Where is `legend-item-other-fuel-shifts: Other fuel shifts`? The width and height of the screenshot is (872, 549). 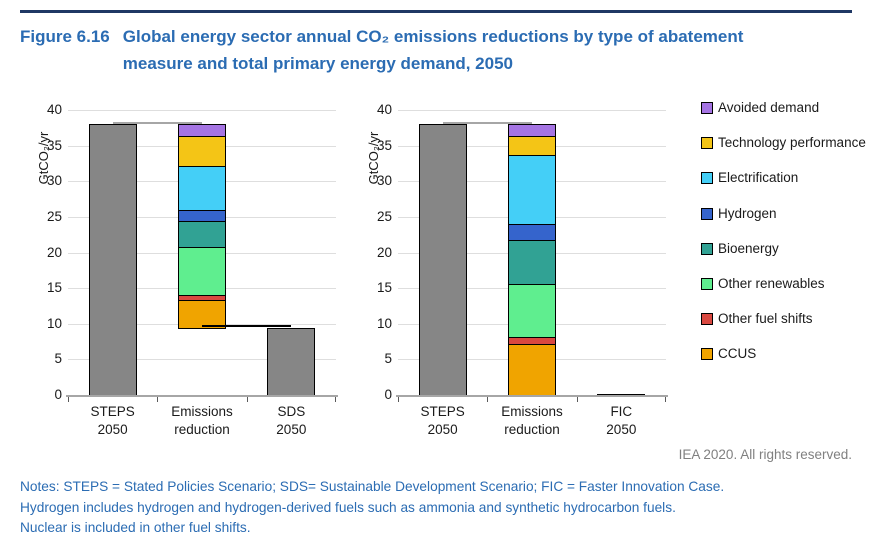
legend-item-other-fuel-shifts: Other fuel shifts is located at coordinates (785, 319).